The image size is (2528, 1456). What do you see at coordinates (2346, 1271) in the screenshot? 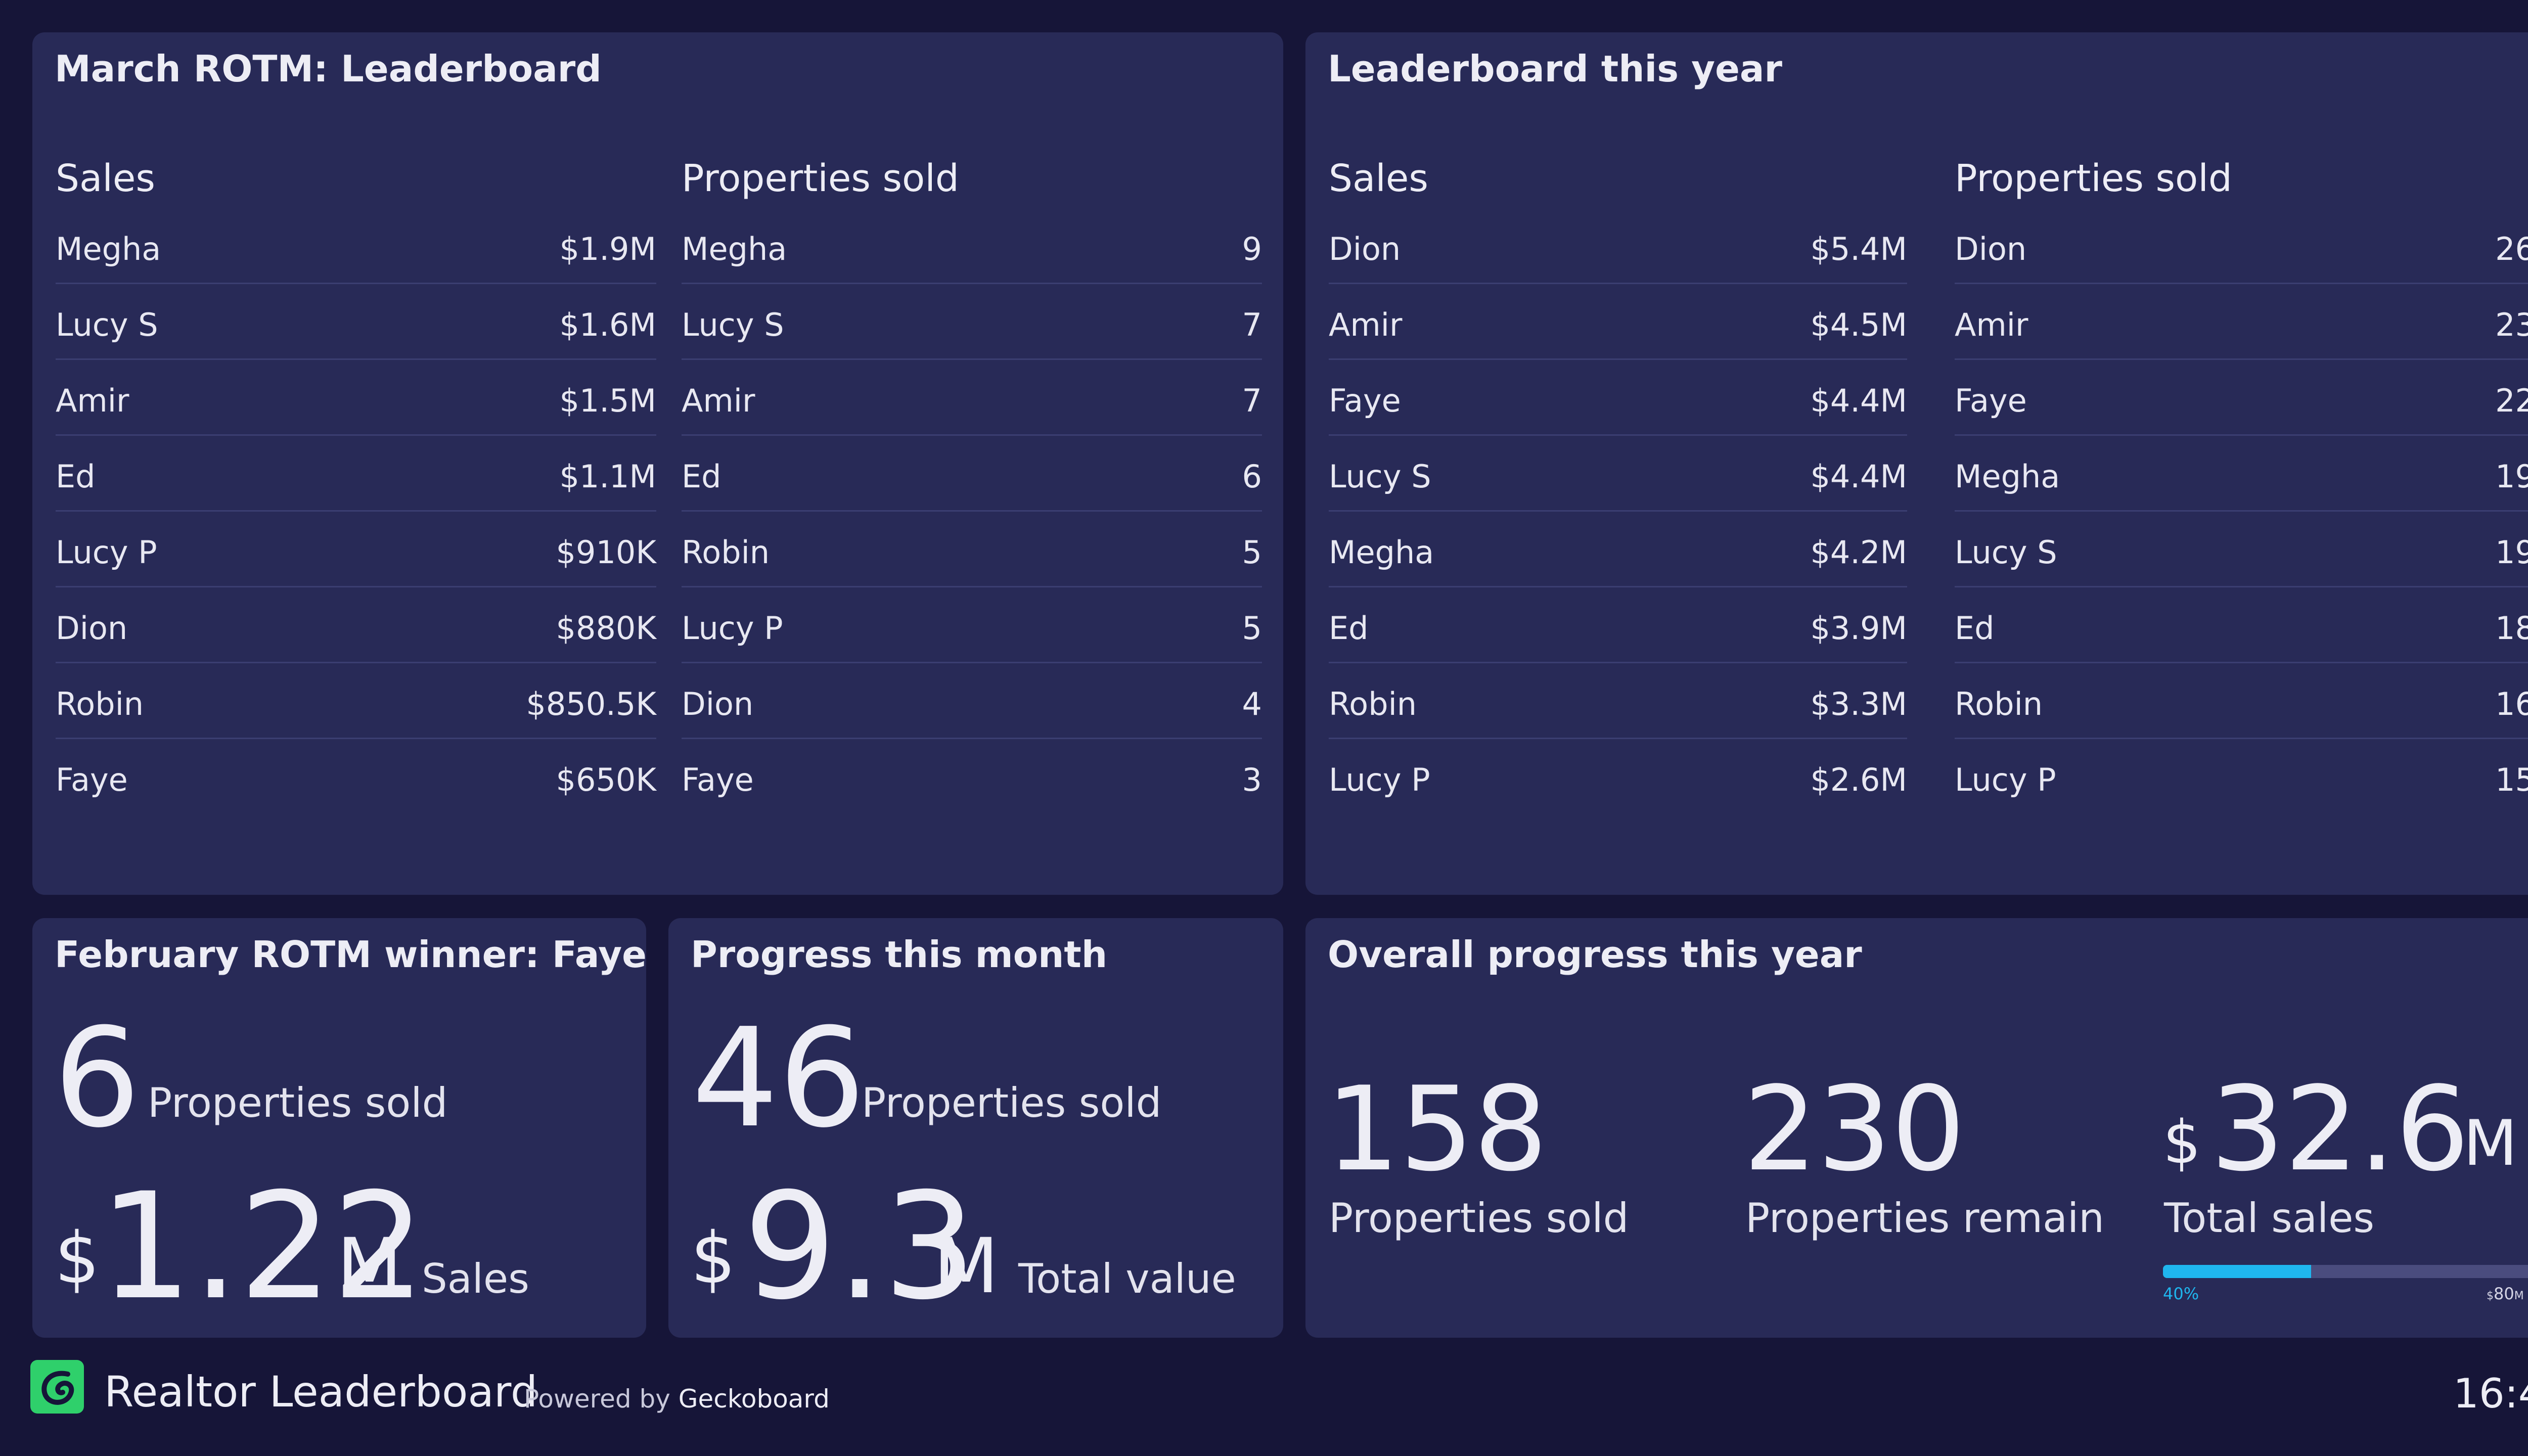
I see `sales-goal-progress-bar` at bounding box center [2346, 1271].